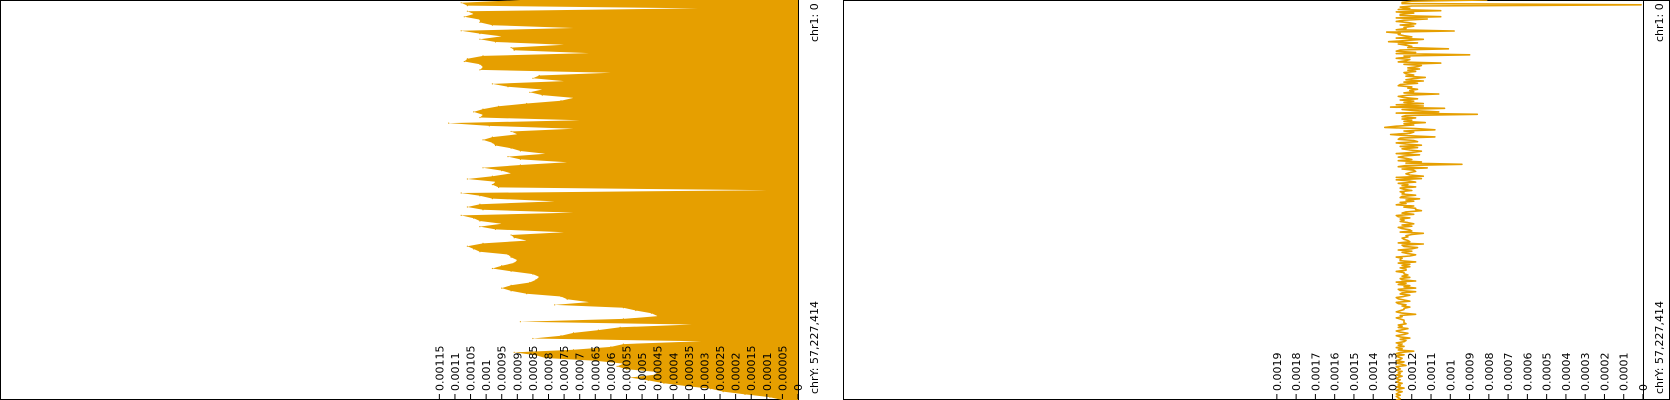  I want to click on tick-label: 0.0007, so click(1508, 372).